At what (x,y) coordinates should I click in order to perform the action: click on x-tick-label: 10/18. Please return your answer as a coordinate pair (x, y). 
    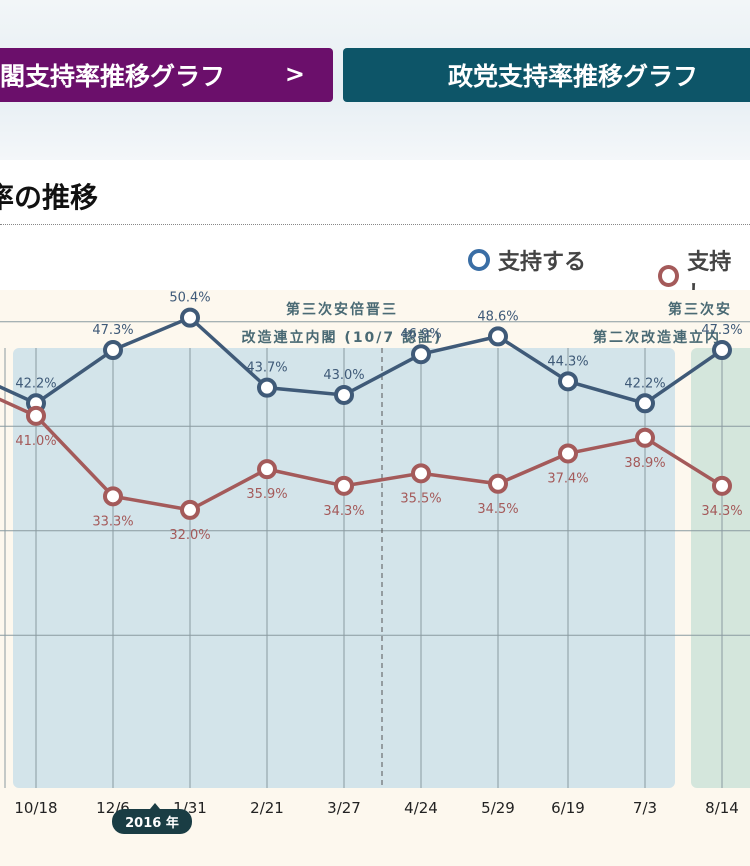
    Looking at the image, I should click on (35, 808).